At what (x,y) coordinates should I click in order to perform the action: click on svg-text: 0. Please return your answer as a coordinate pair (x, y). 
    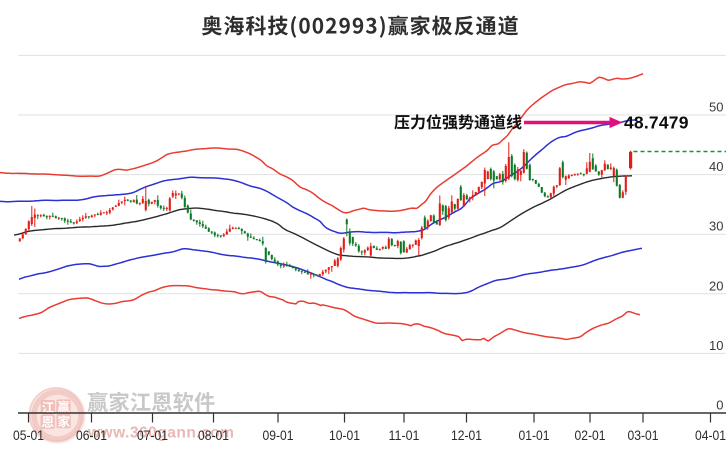
    Looking at the image, I should click on (719, 405).